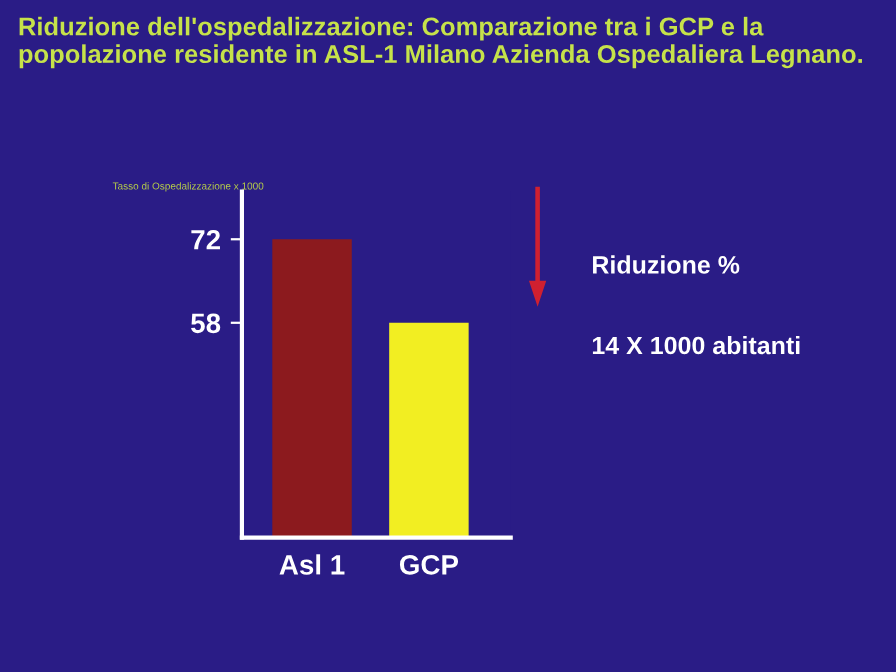  Describe the element at coordinates (440, 42) in the screenshot. I see `chart-title: Riduzione dell'ospedalizzazione: Comparazione tra i GCP e la popolazione residente in ASL-1 Milano Azienda Ospedaliera Legnano.` at that location.